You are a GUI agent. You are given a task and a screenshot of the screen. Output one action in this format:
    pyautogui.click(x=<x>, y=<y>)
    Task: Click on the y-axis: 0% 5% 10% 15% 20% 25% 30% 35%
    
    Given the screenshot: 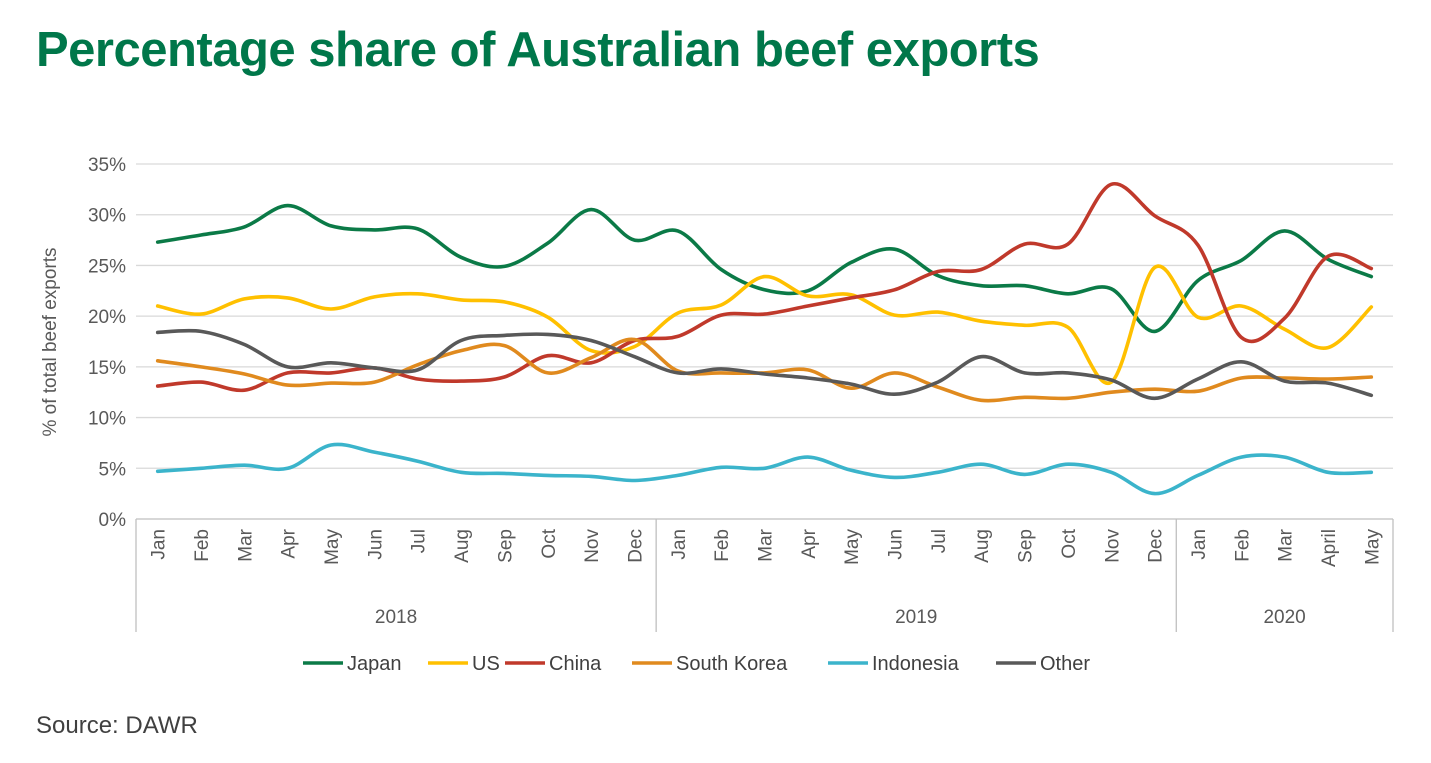 What is the action you would take?
    pyautogui.click(x=107, y=343)
    